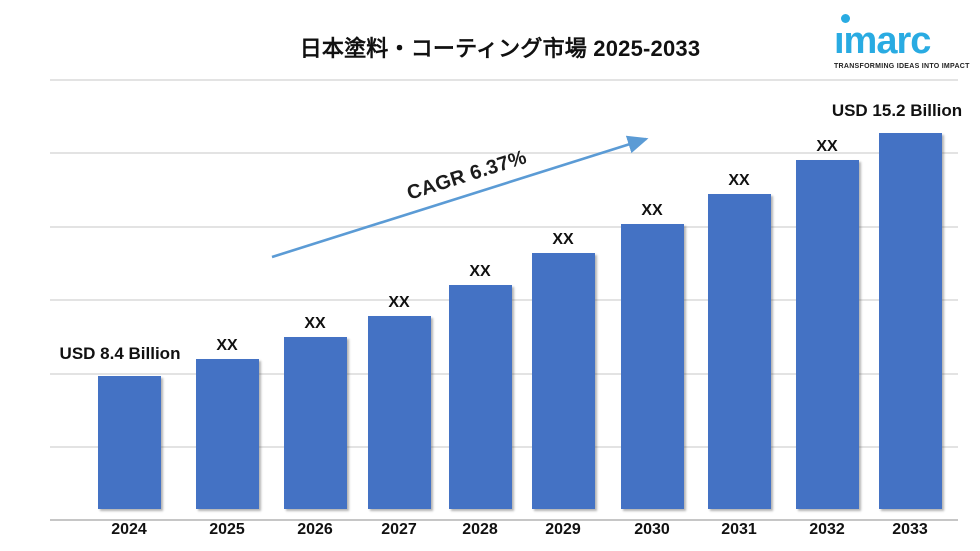 The width and height of the screenshot is (980, 551). Describe the element at coordinates (827, 529) in the screenshot. I see `x-axis-label-2032: 2032` at that location.